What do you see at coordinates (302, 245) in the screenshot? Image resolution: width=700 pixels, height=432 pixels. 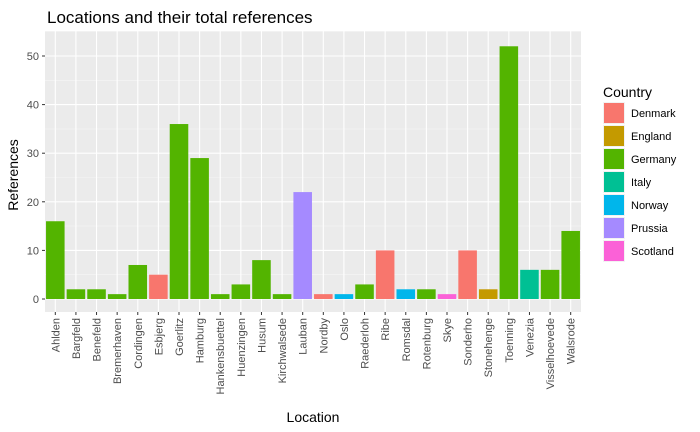 I see `bar-lauban` at bounding box center [302, 245].